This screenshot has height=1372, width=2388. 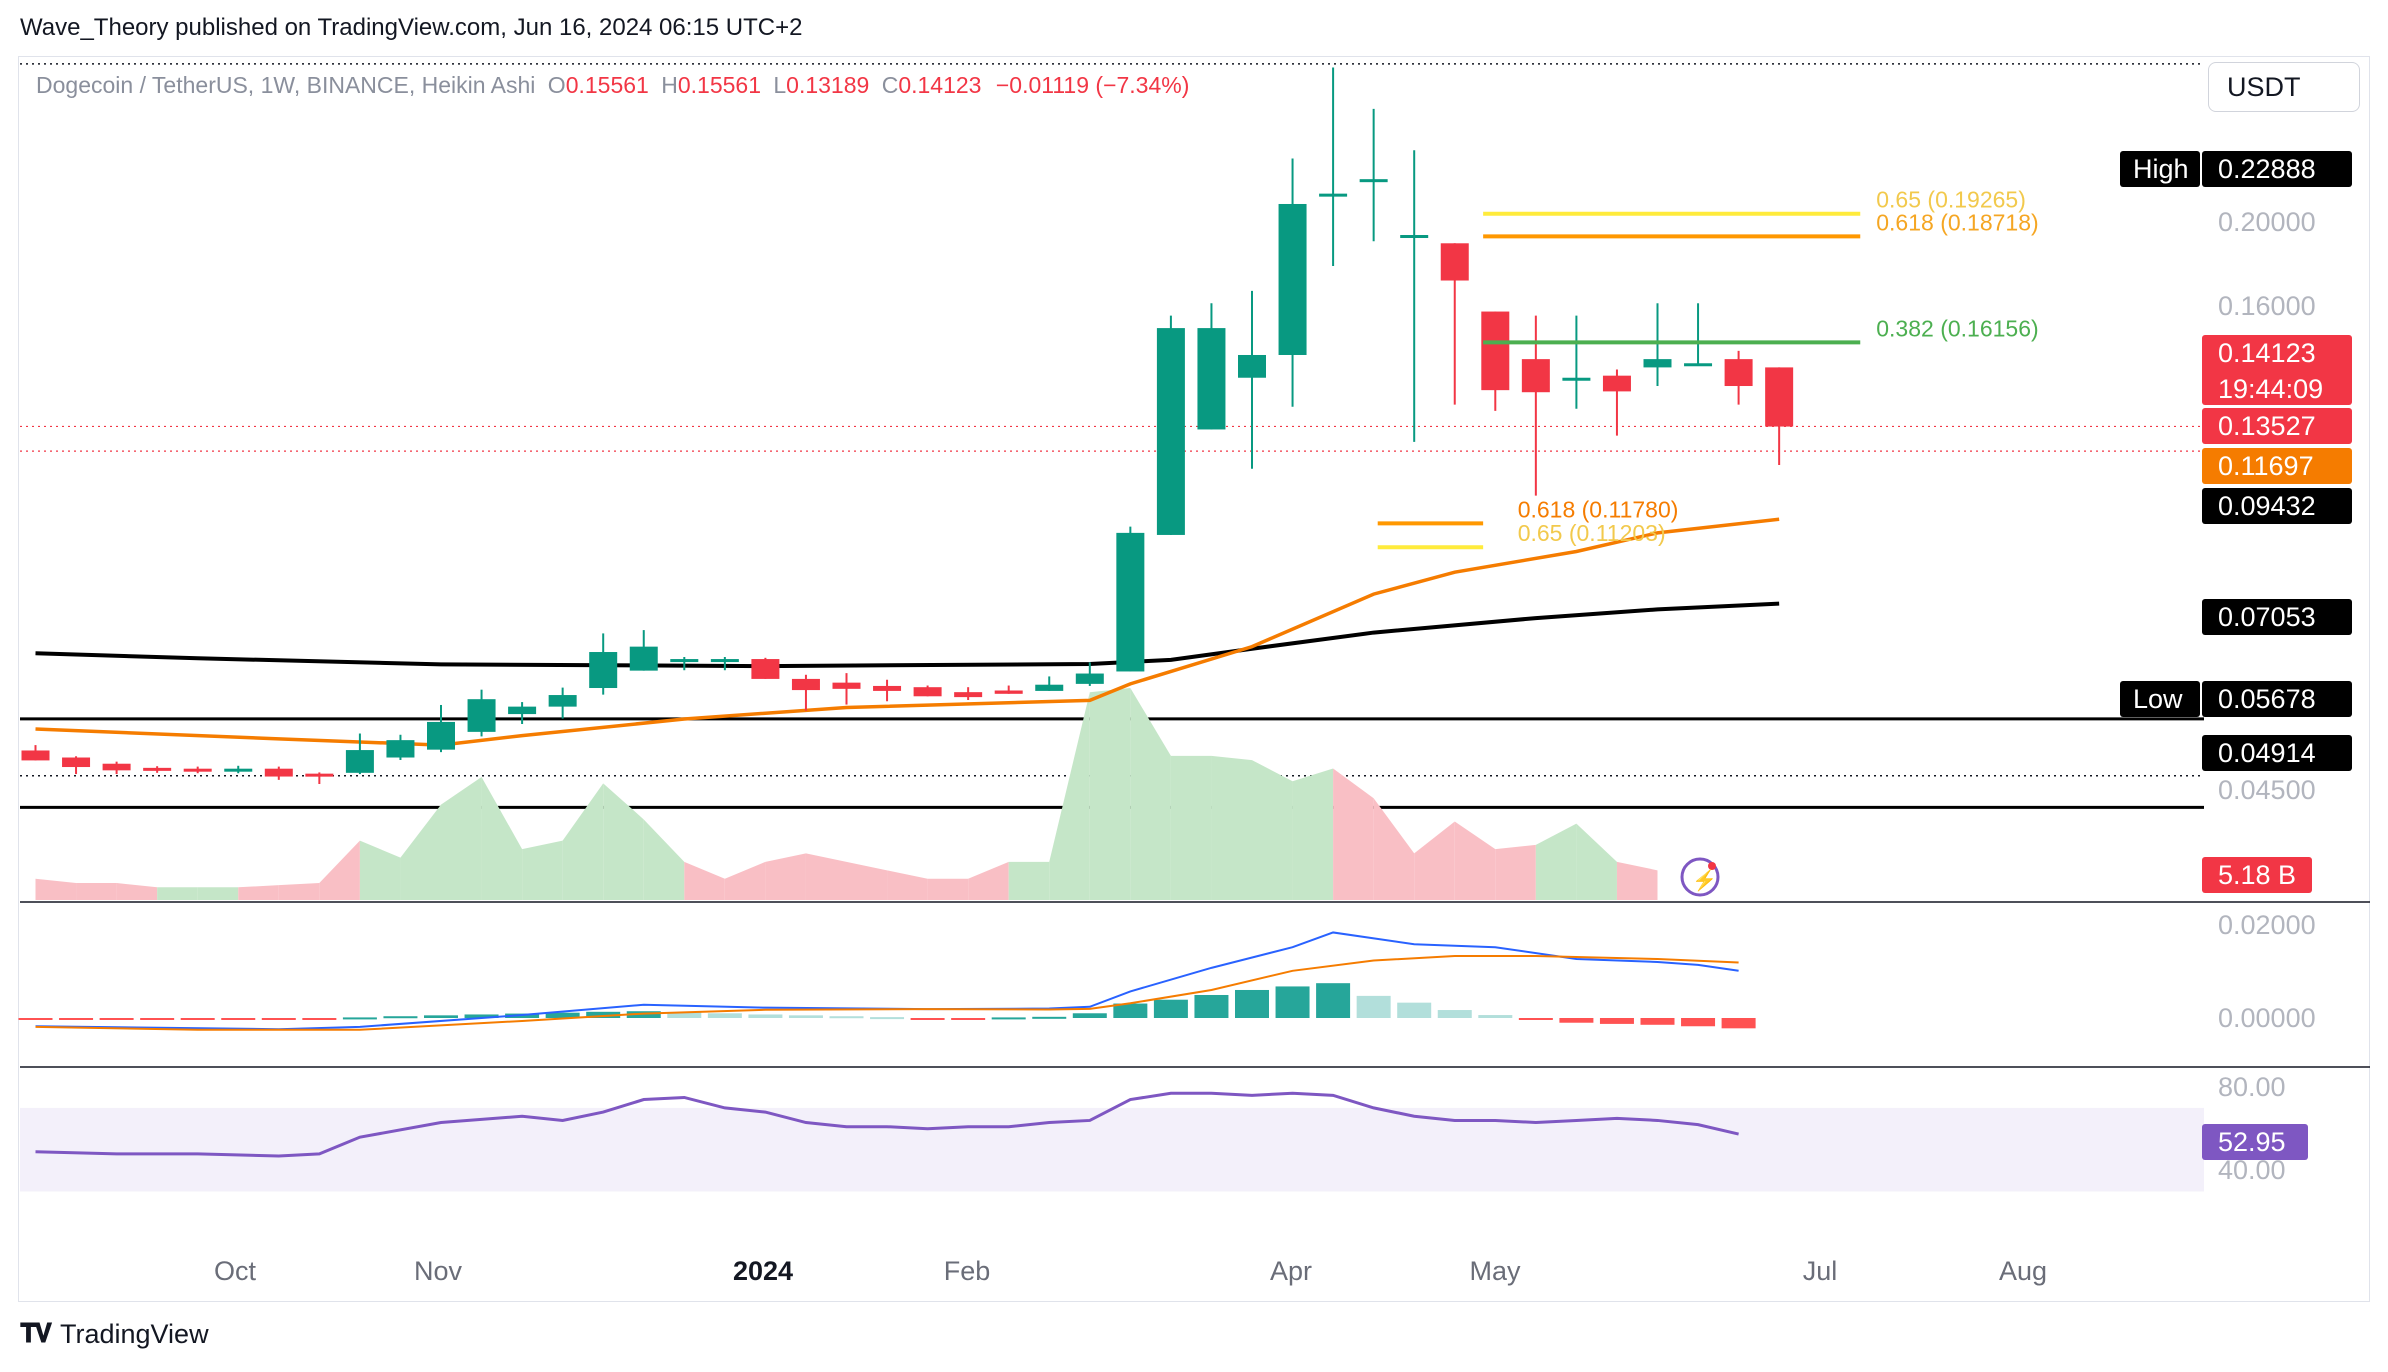 What do you see at coordinates (2267, 925) in the screenshot?
I see `macd-axis-tick: 0.02000` at bounding box center [2267, 925].